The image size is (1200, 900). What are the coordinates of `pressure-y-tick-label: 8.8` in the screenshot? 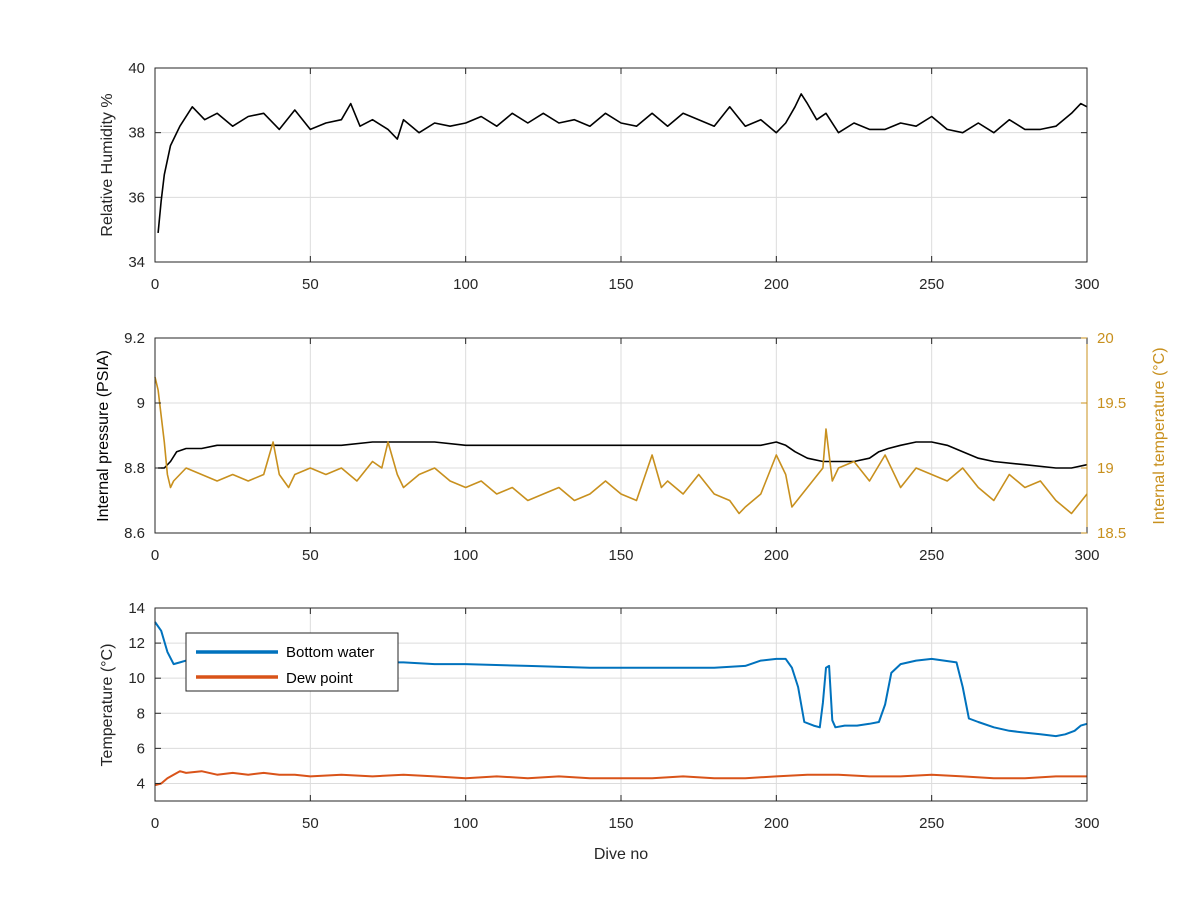 It's located at (134, 468).